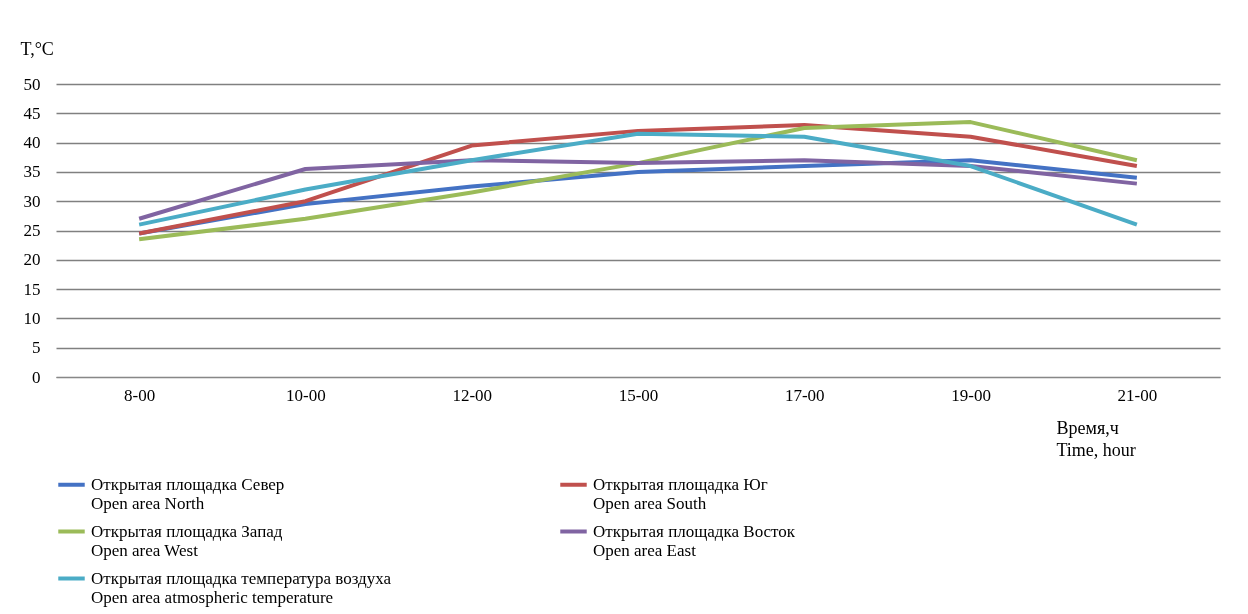 The image size is (1248, 614). Describe the element at coordinates (32, 260) in the screenshot. I see `y-tick-label: 20` at that location.